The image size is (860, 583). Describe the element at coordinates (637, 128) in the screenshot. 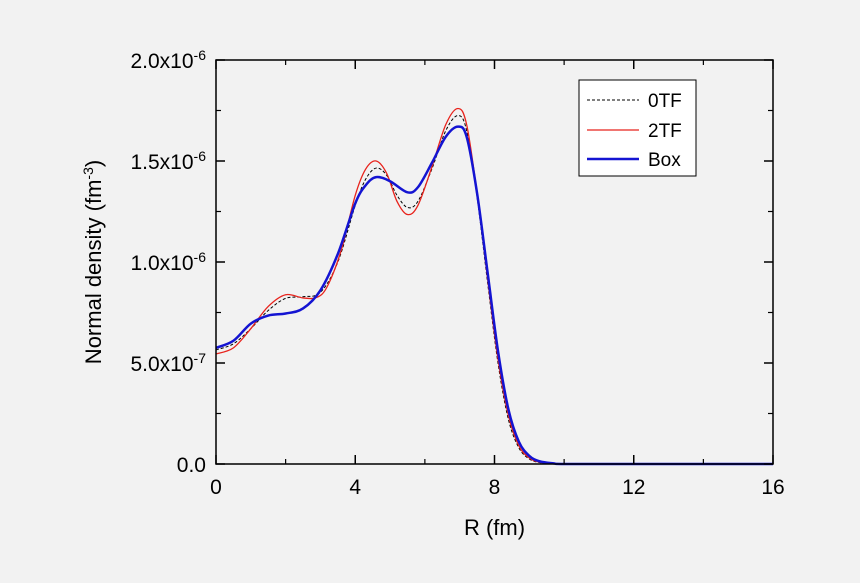

I see `legend: 0TF 2TF Box` at that location.